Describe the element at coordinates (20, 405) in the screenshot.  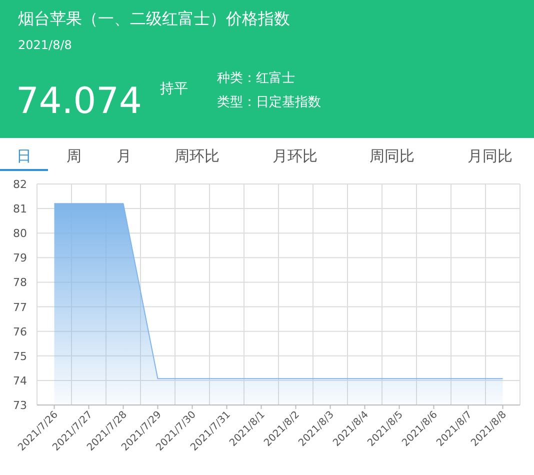
I see `y-tick-label: 73` at that location.